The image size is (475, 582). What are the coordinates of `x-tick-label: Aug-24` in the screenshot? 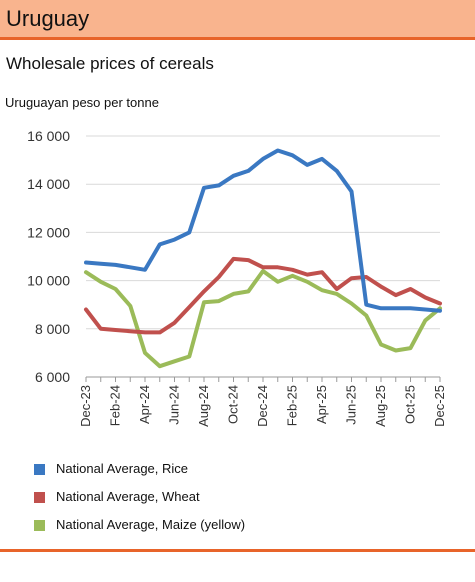 It's located at (203, 406).